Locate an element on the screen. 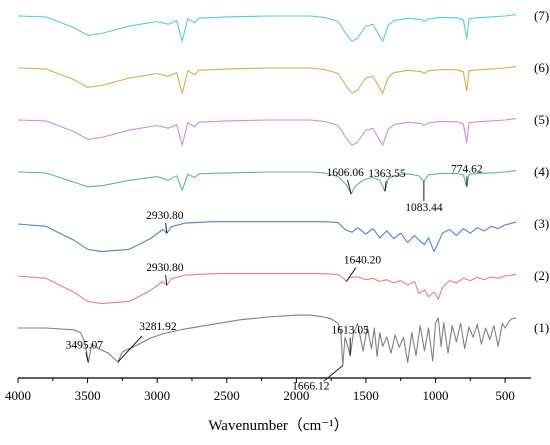 The width and height of the screenshot is (550, 445). annotation-label: 3495.07 is located at coordinates (85, 345).